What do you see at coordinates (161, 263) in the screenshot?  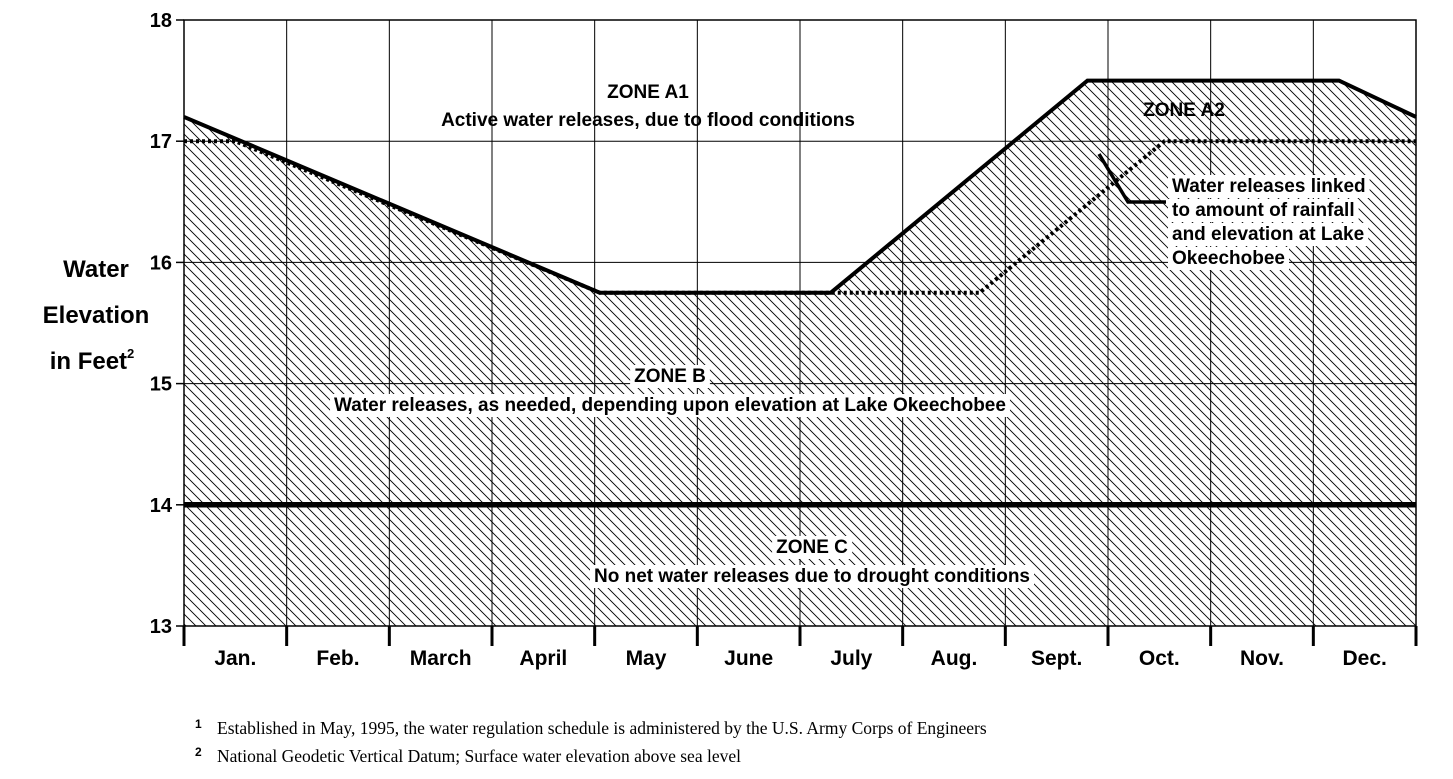 I see `y-tick-label: 16` at bounding box center [161, 263].